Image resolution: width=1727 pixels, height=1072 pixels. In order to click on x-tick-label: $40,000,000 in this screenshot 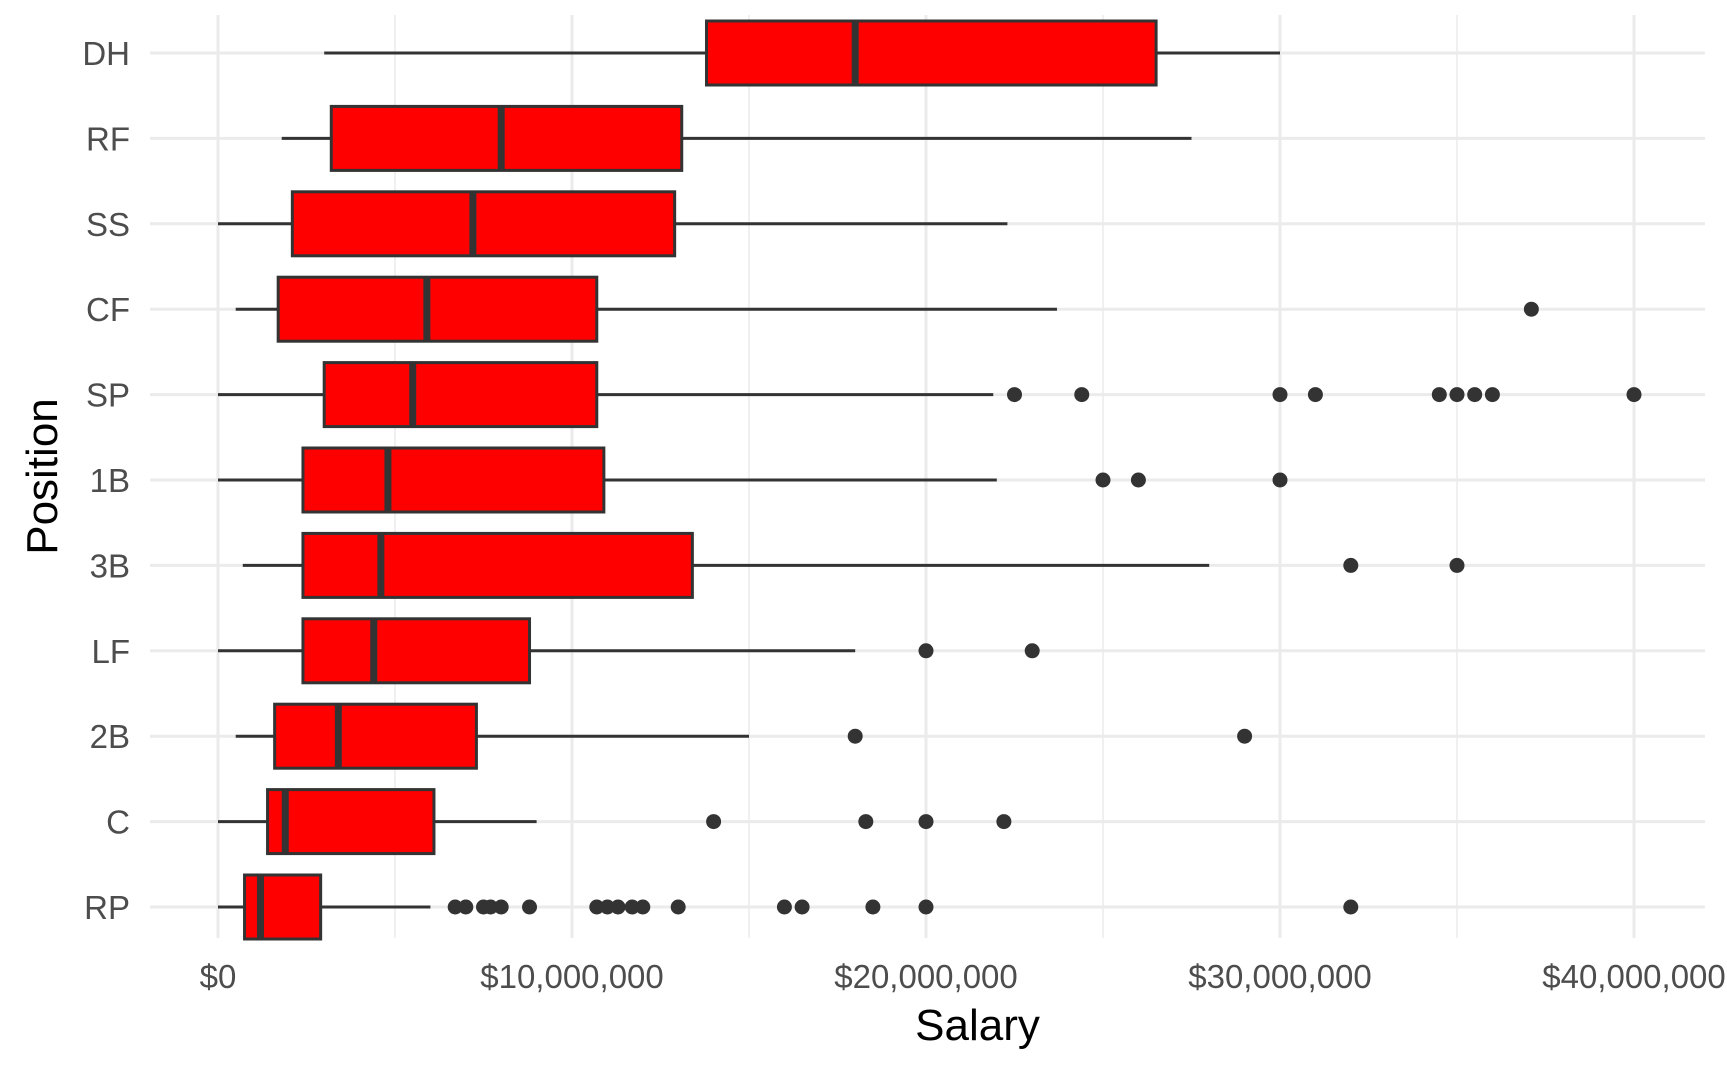, I will do `click(1634, 976)`.